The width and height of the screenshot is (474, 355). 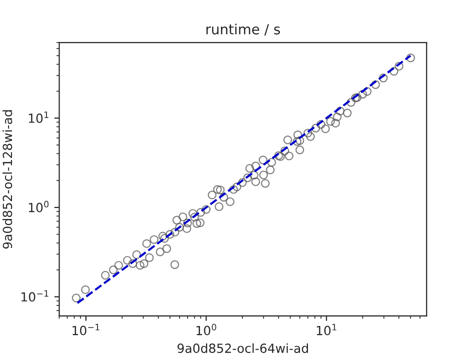 What do you see at coordinates (243, 30) in the screenshot?
I see `chart-title: runtime / s` at bounding box center [243, 30].